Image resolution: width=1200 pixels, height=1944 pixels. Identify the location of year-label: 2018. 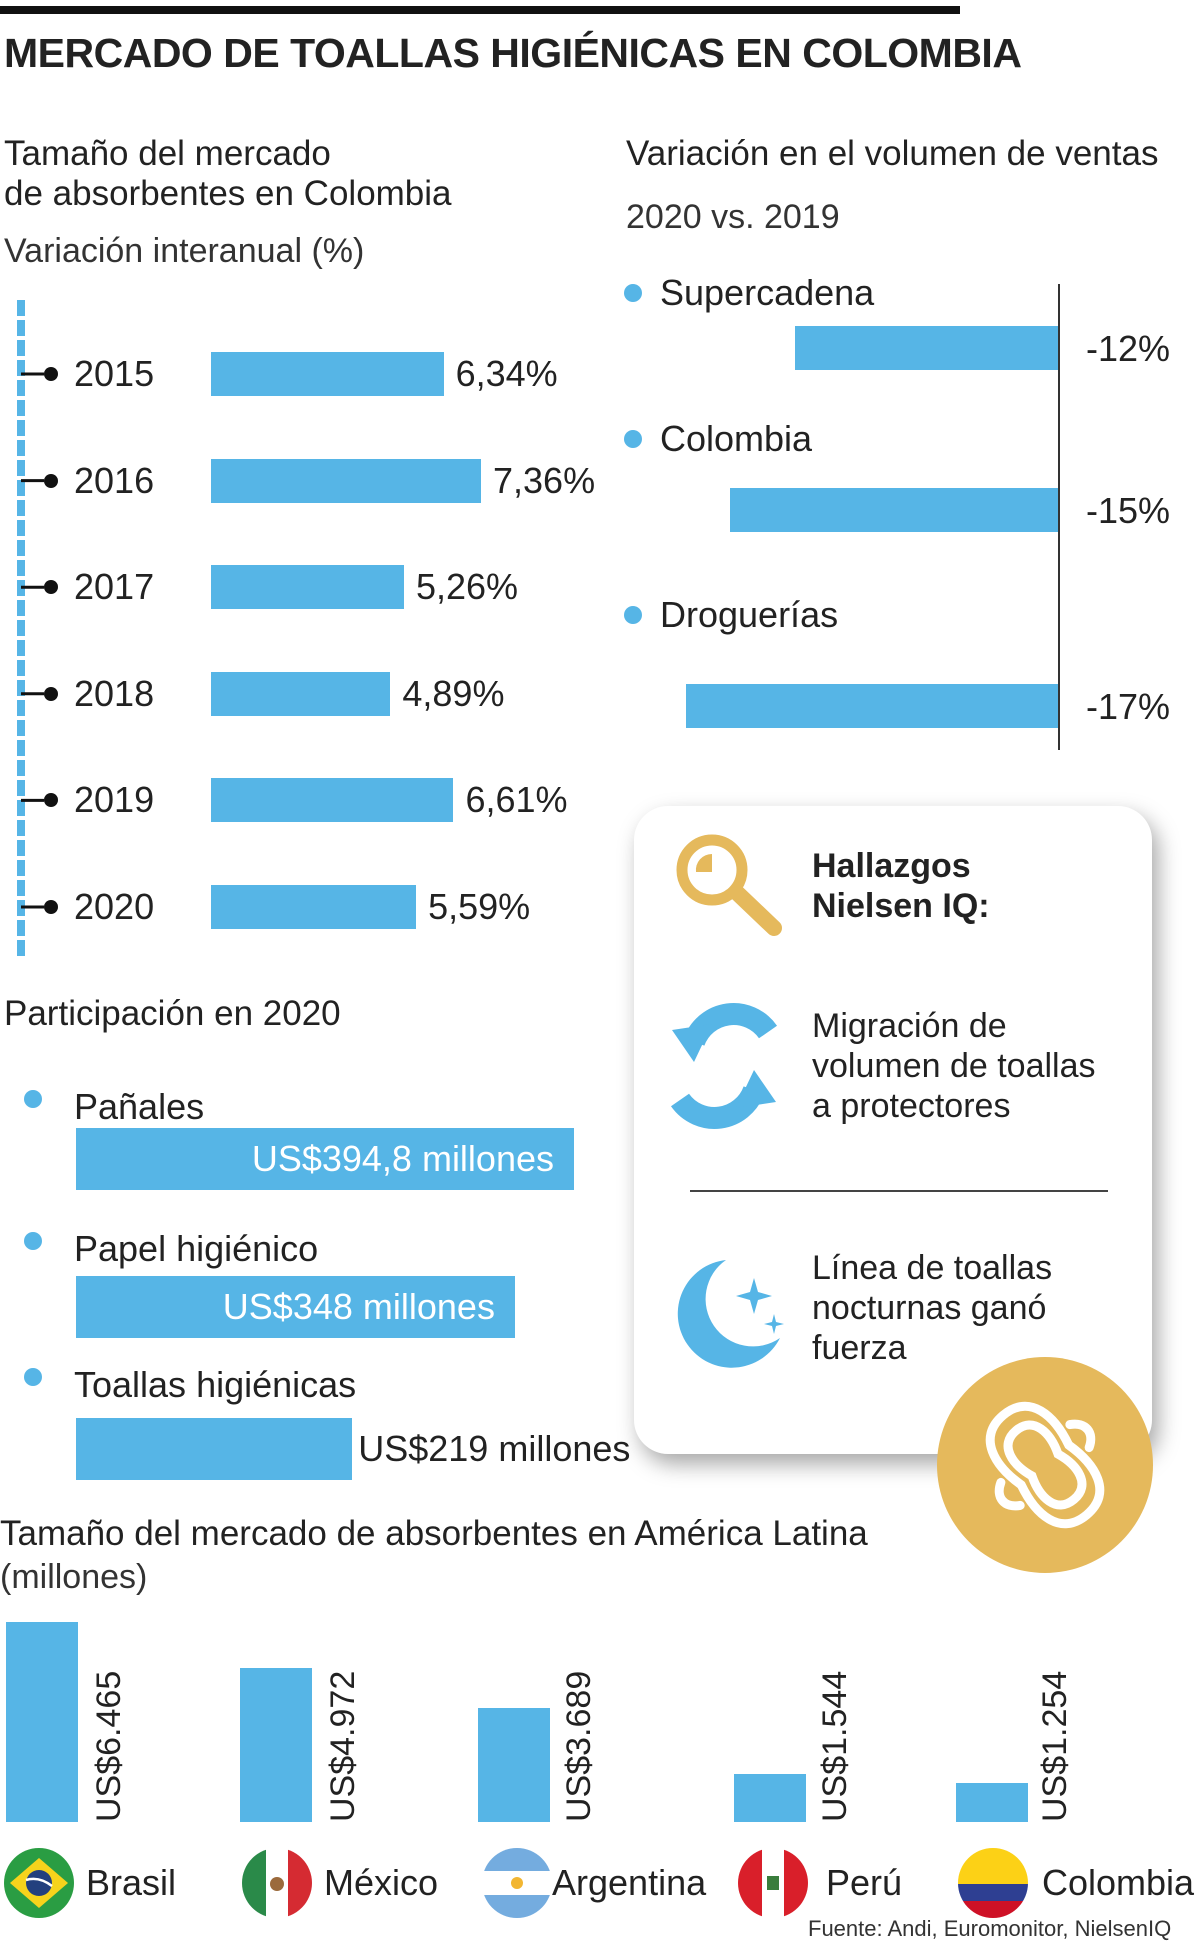
(114, 693).